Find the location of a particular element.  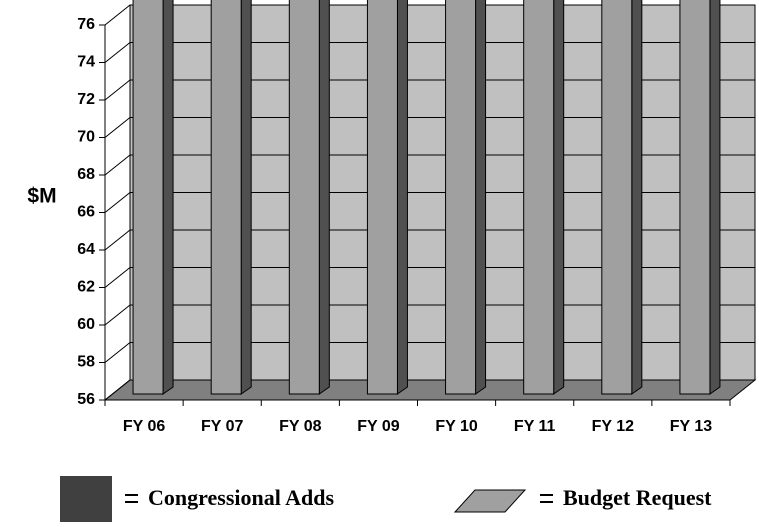

y-tick-label: 60 is located at coordinates (86, 324).